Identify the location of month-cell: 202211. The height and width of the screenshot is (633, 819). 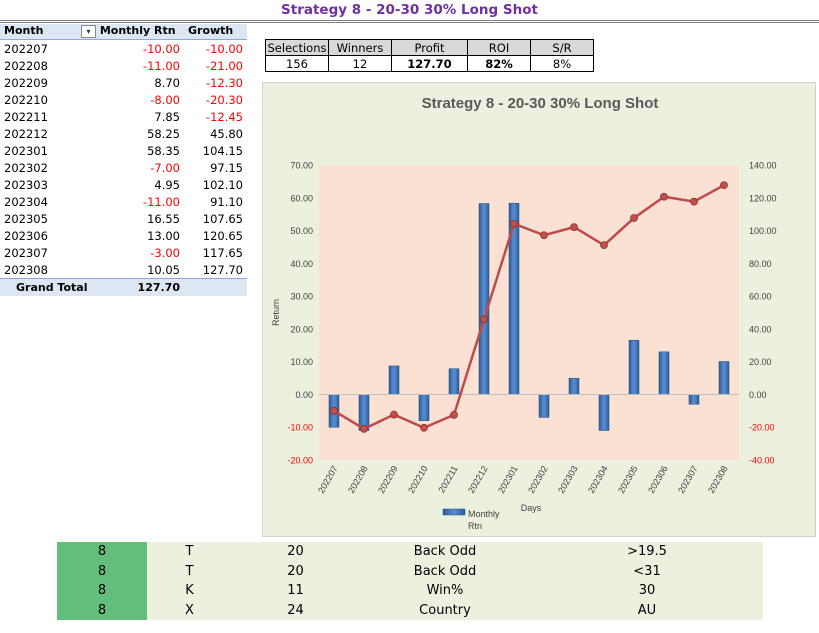
(26, 116).